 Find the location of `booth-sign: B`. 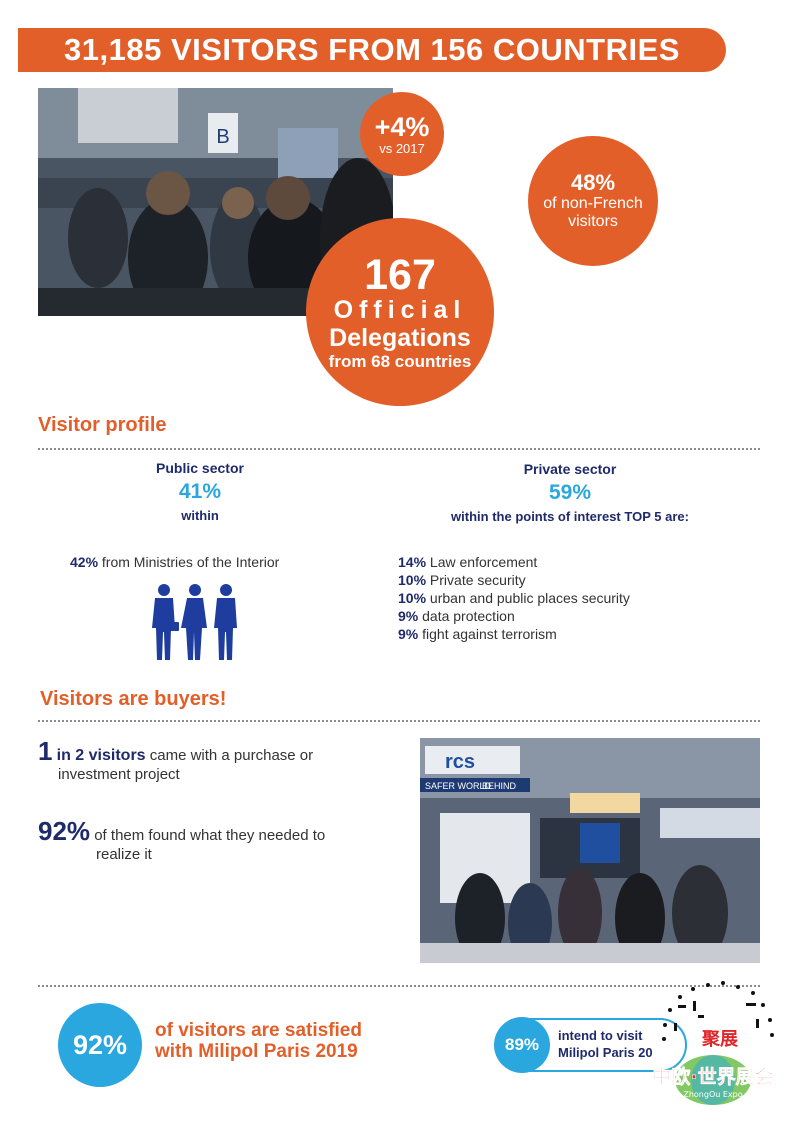

booth-sign: B is located at coordinates (222, 137).